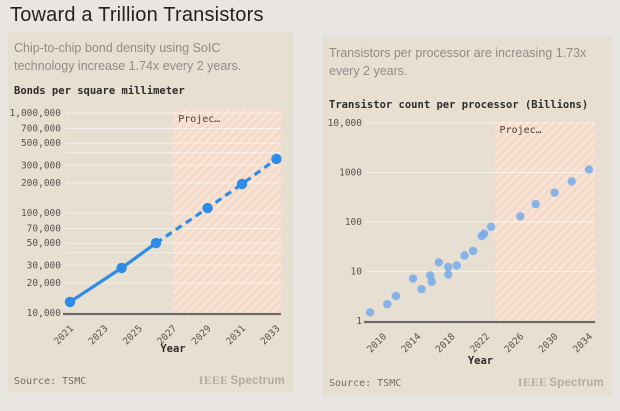 This screenshot has height=411, width=620. Describe the element at coordinates (514, 343) in the screenshot. I see `svg-text: 2026` at that location.